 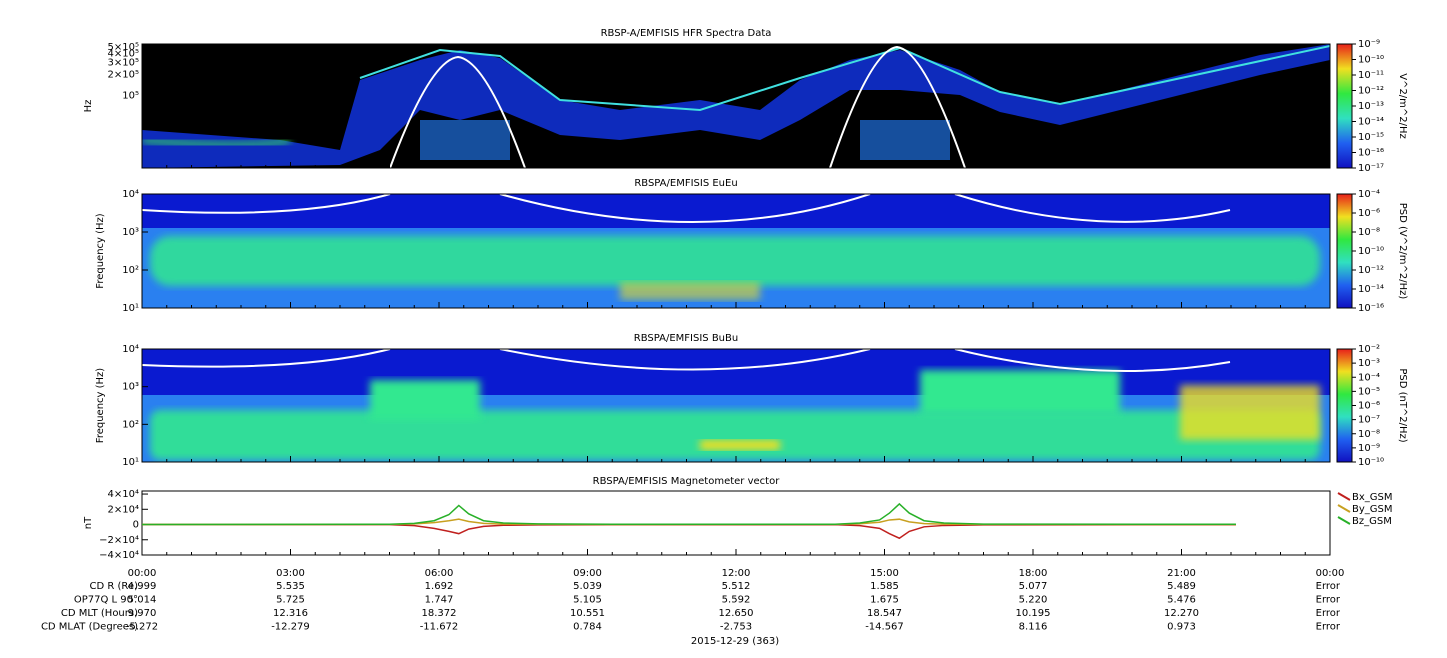 I want to click on colorbar-tick-label: 10⁻¹⁶, so click(x=1371, y=153).